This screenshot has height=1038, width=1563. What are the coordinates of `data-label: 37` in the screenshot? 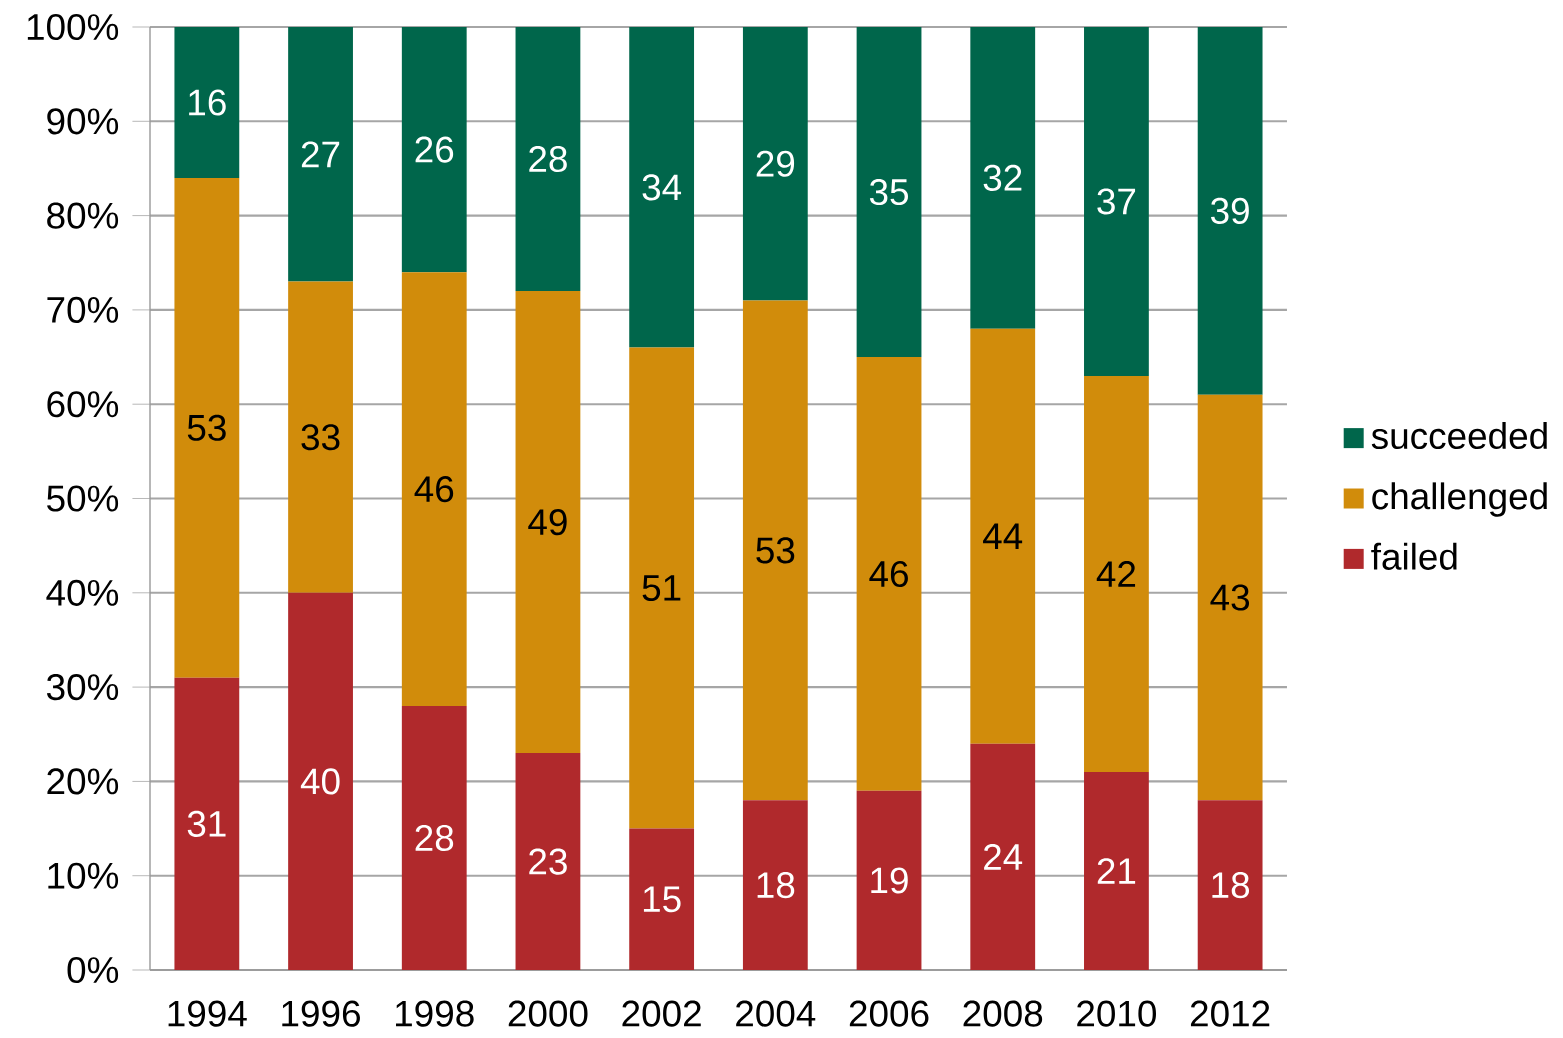 It's located at (1116, 201).